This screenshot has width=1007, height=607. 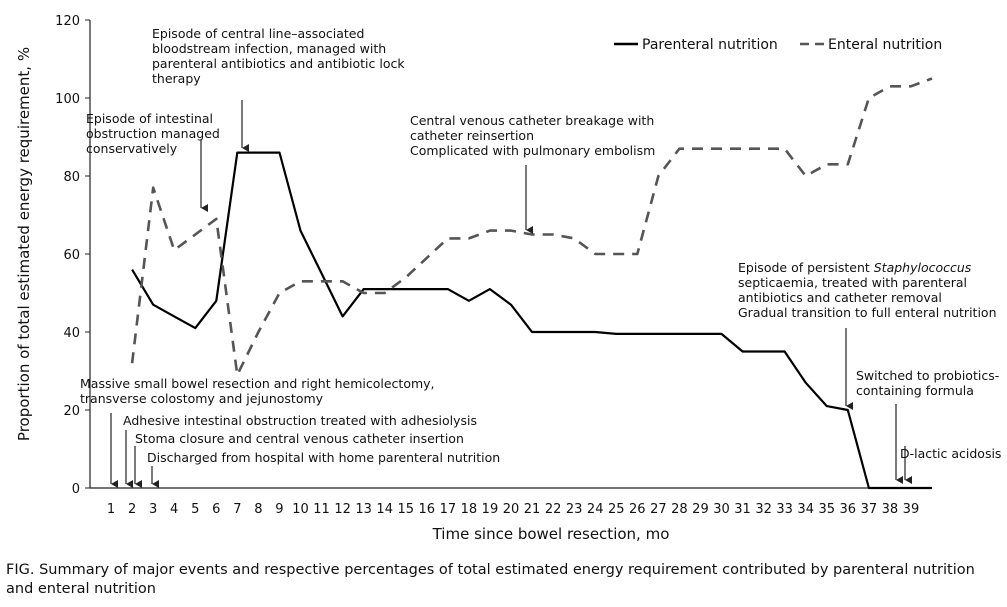 I want to click on y-tick-label: 40, so click(x=71, y=333).